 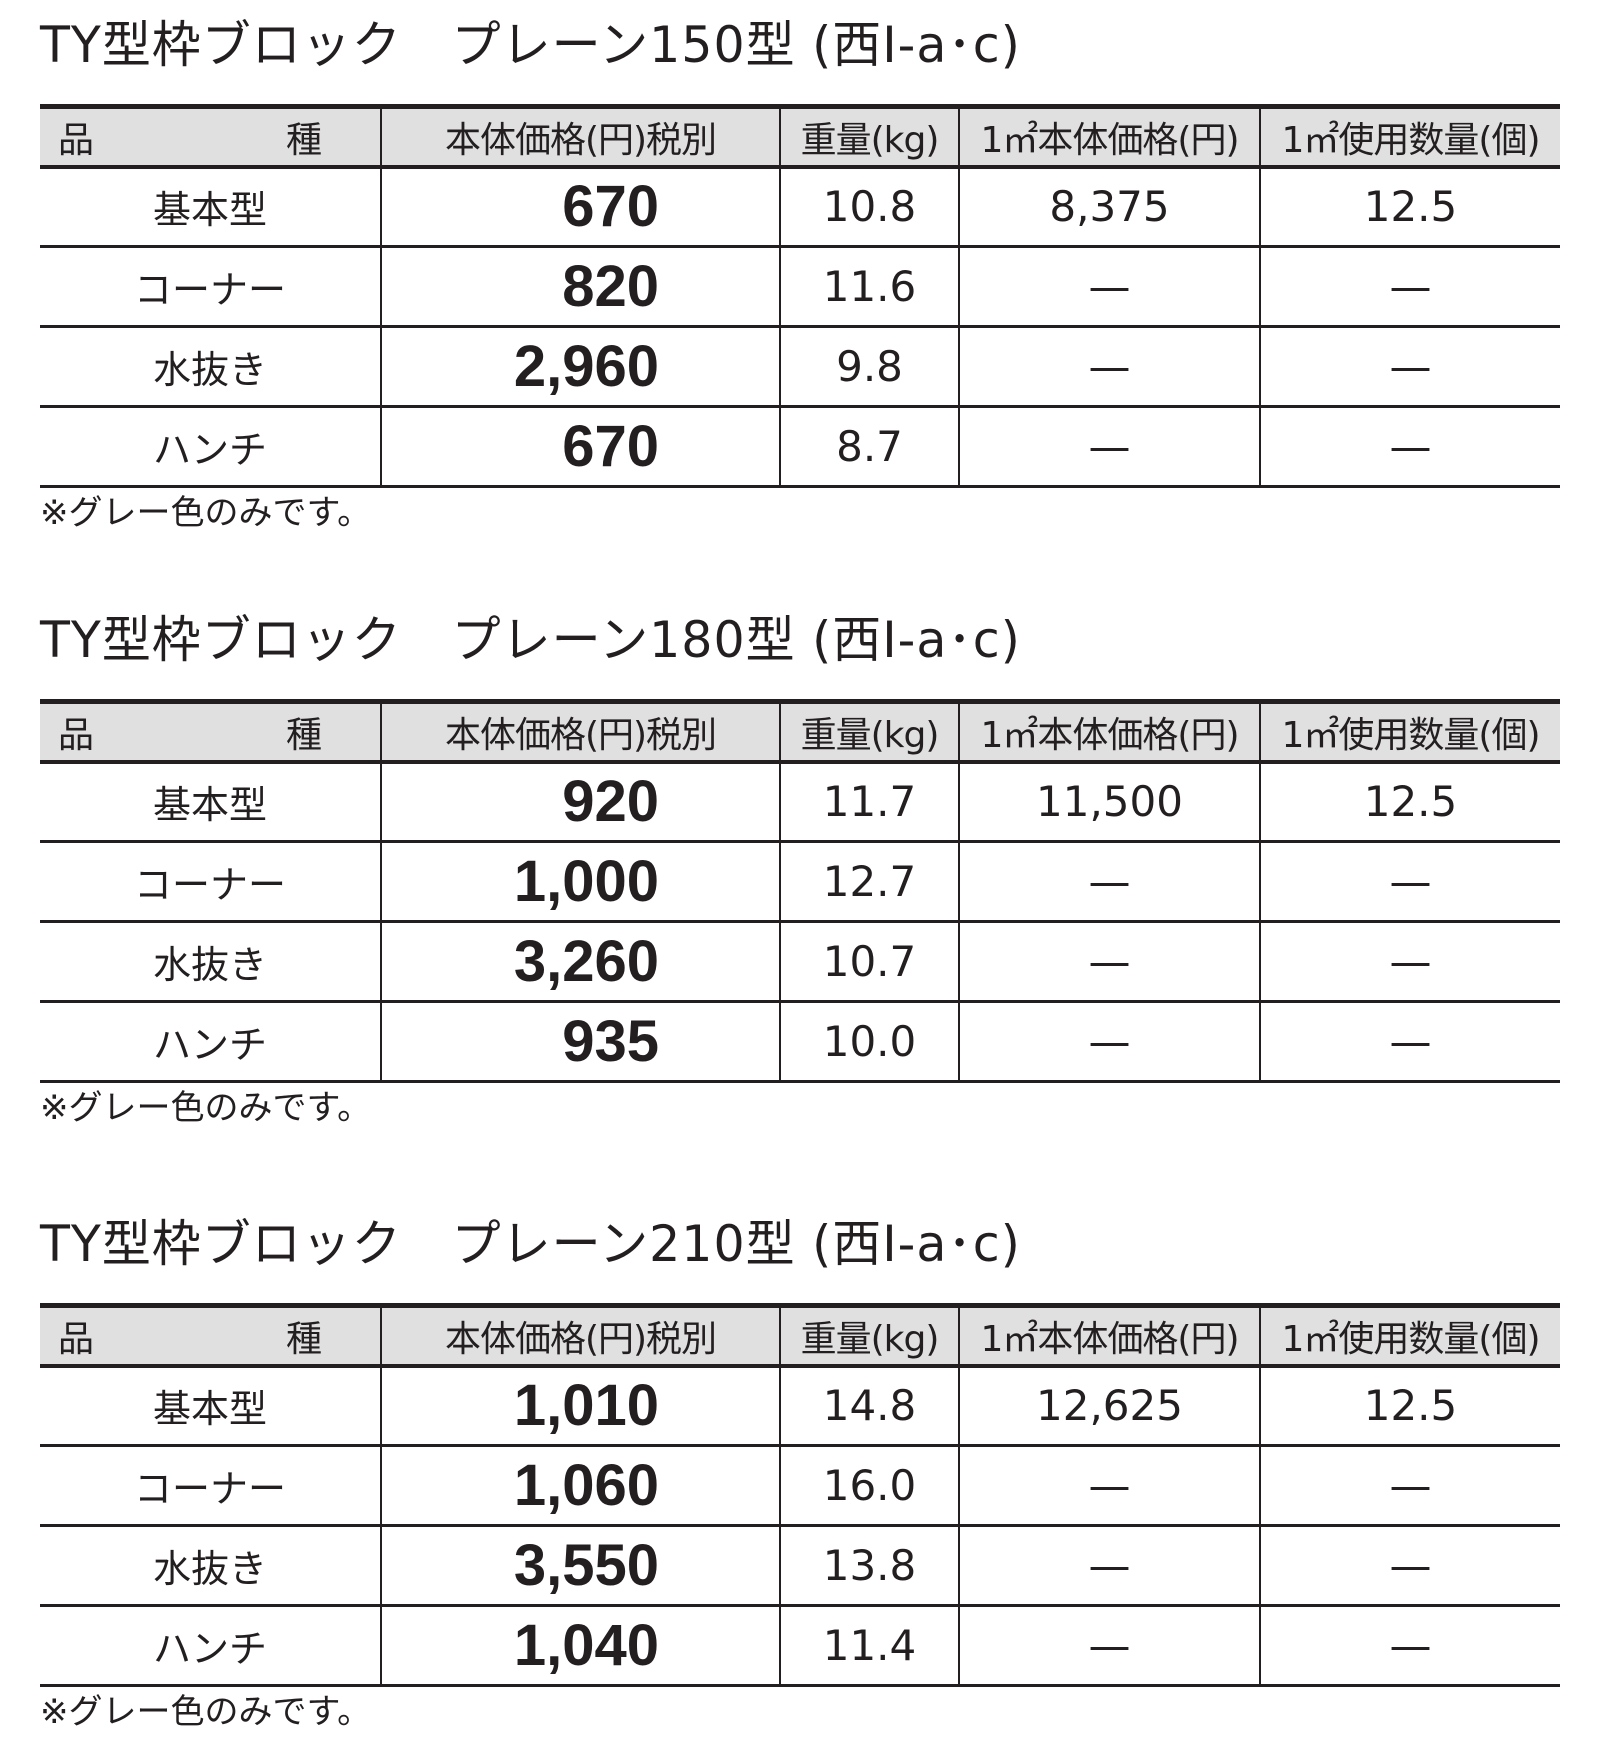 I want to click on cell-price: 1,000, so click(x=580, y=882).